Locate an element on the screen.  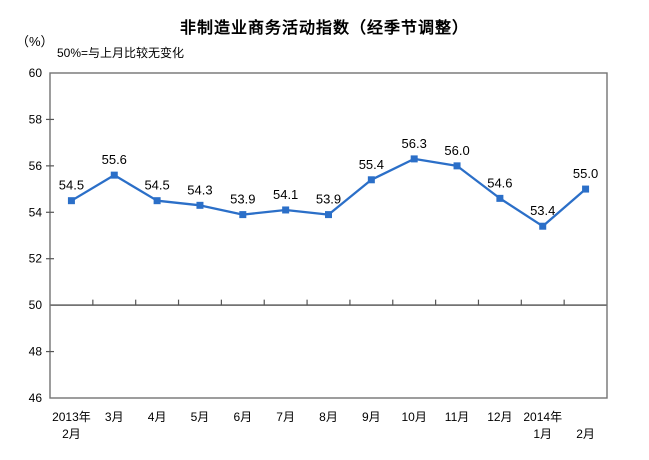
x-axis-label: 5月 is located at coordinates (200, 417).